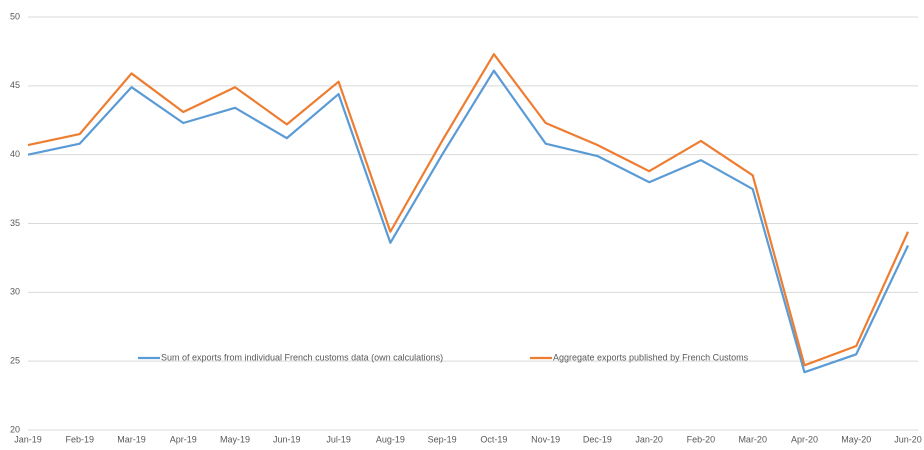 The width and height of the screenshot is (924, 450). What do you see at coordinates (15, 85) in the screenshot?
I see `y-tick-label: 45` at bounding box center [15, 85].